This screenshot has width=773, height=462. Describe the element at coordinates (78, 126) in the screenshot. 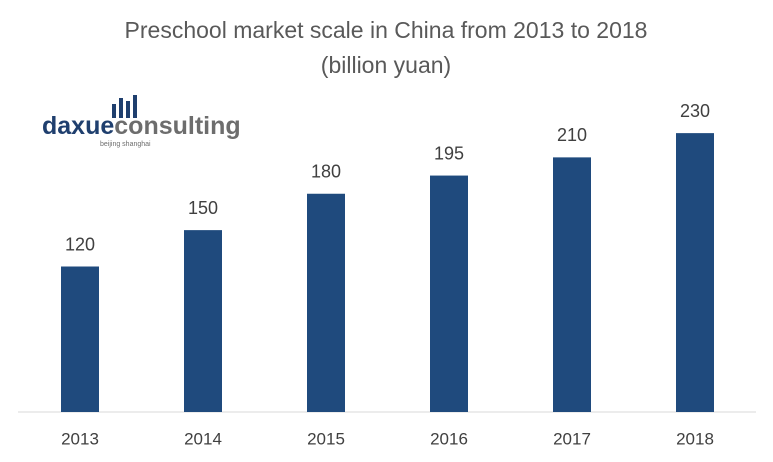

I see `logo-brand-first: daxue` at that location.